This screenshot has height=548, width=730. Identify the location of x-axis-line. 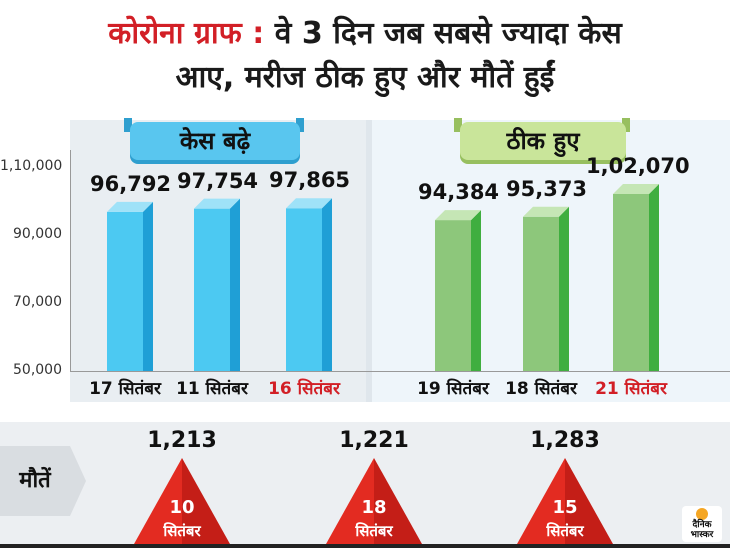
(400, 371).